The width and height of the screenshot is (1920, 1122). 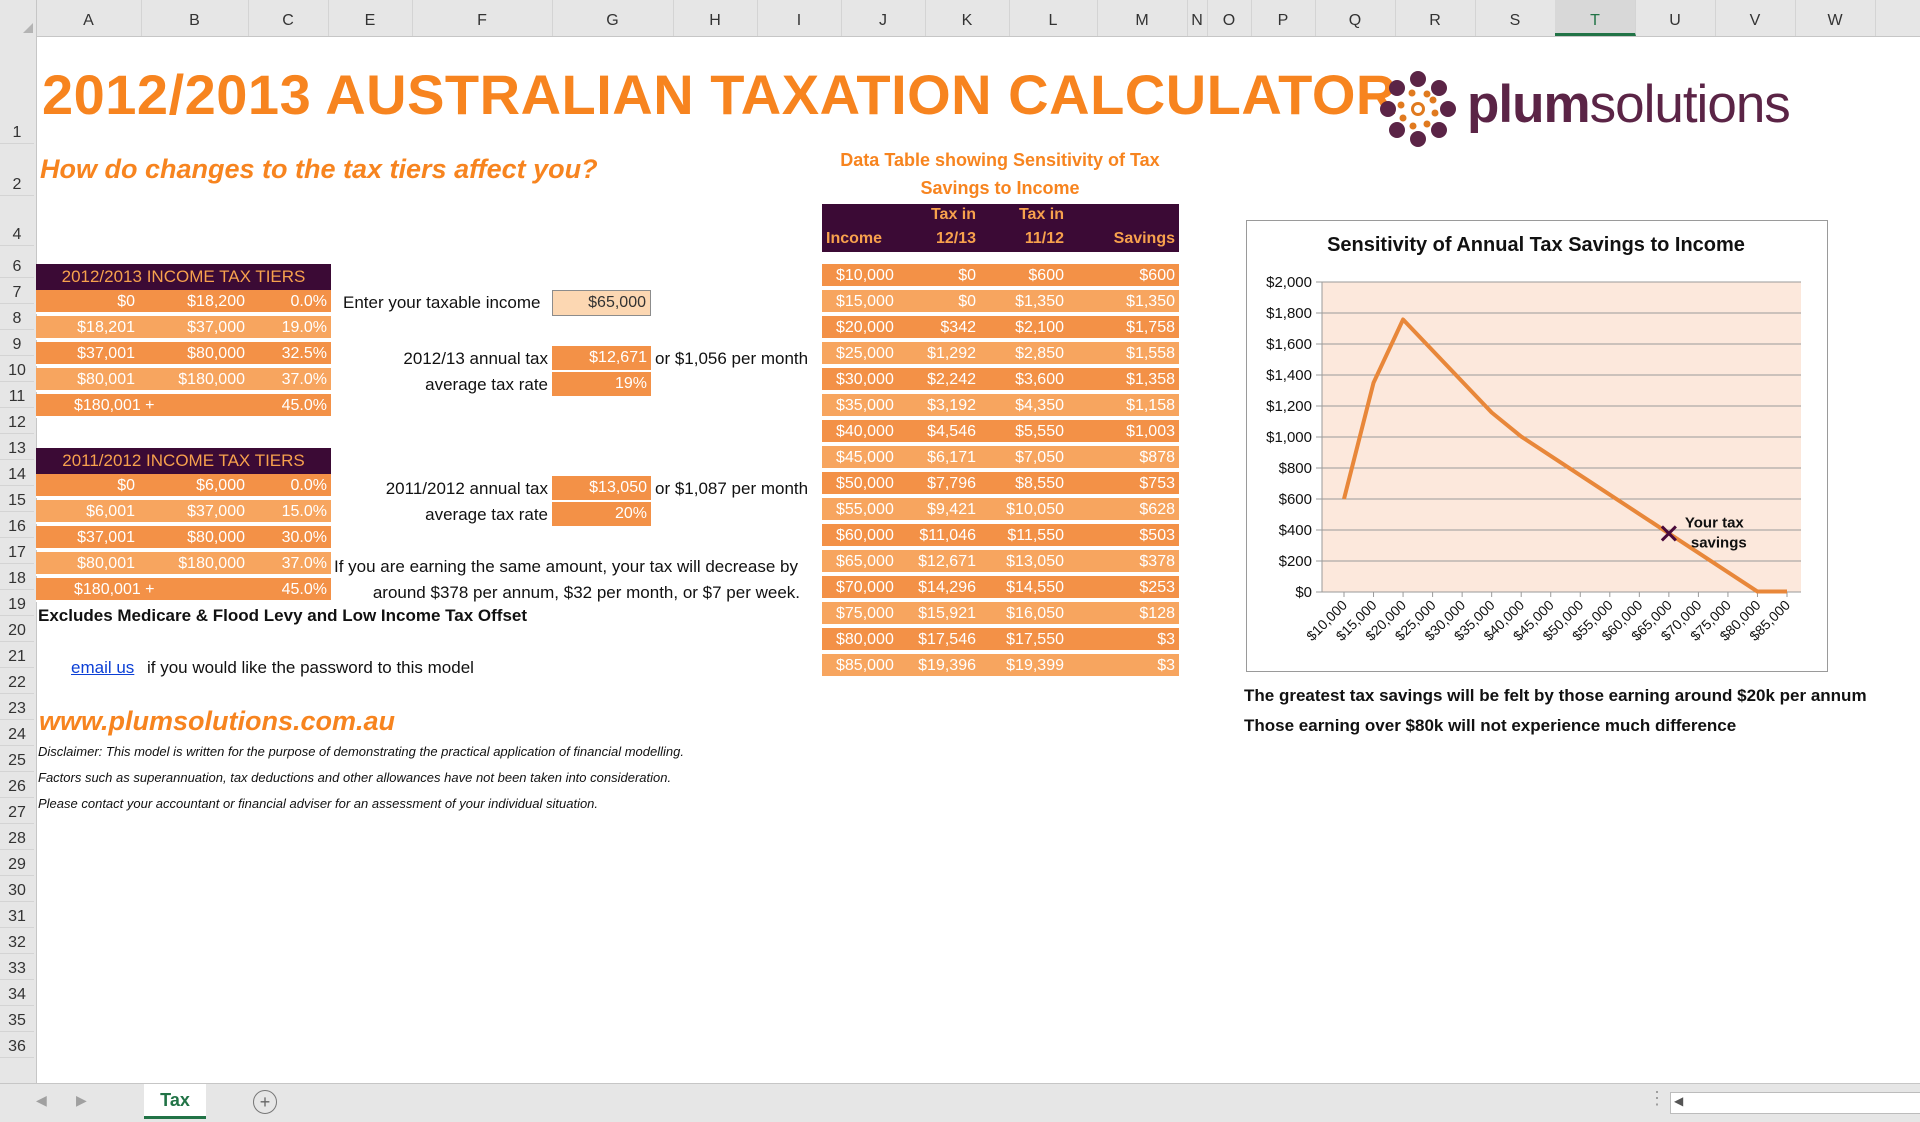 What do you see at coordinates (1755, 18) in the screenshot?
I see `column-header: V` at bounding box center [1755, 18].